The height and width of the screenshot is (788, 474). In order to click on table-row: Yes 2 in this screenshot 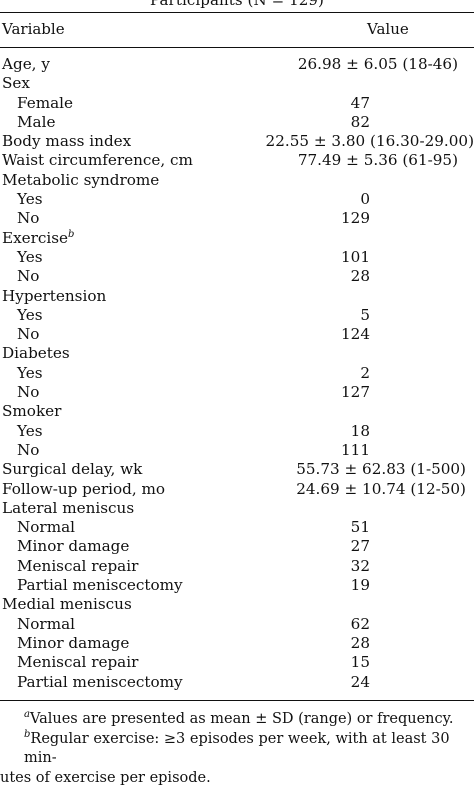, I will do `click(237, 373)`.